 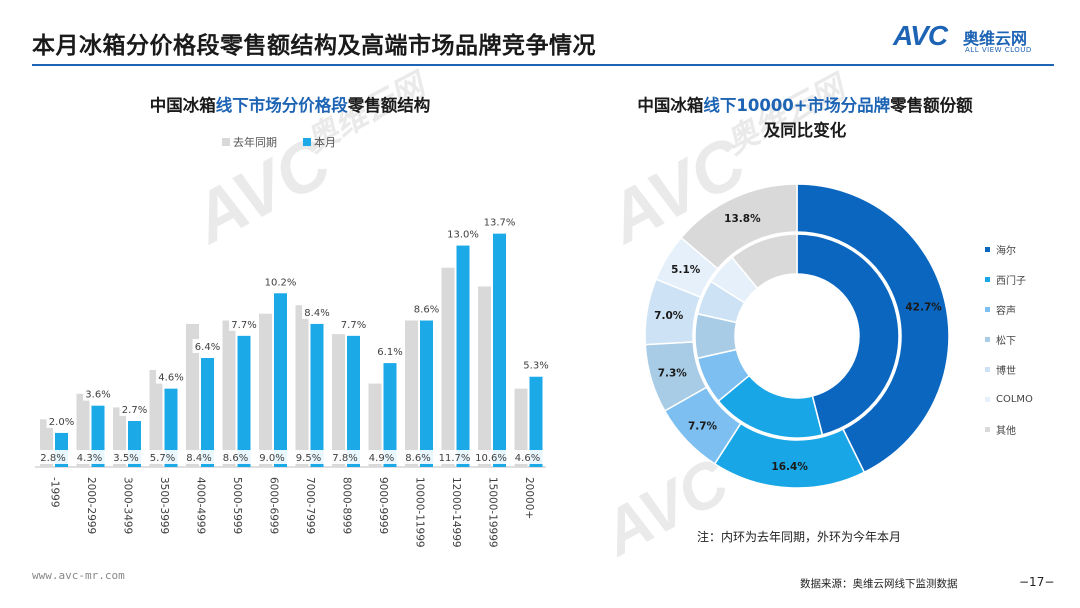 What do you see at coordinates (91, 505) in the screenshot?
I see `category-label: 2000-2999` at bounding box center [91, 505].